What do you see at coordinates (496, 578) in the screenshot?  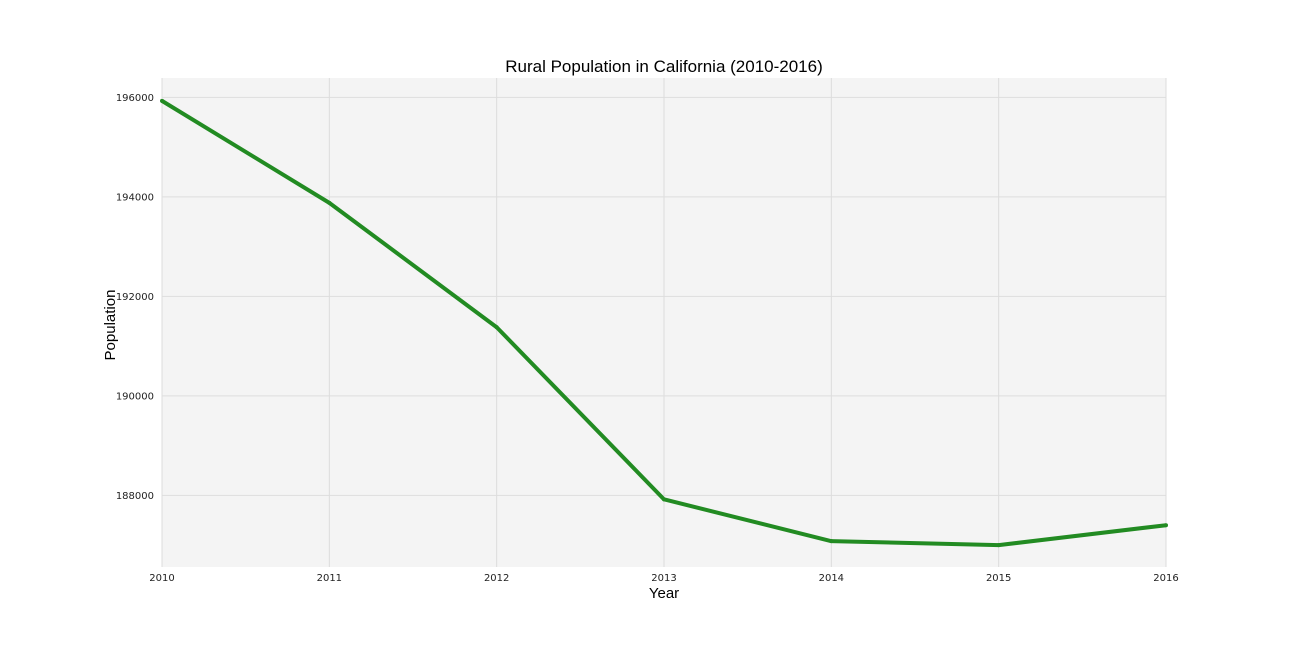 I see `x-tick-label: 2012` at bounding box center [496, 578].